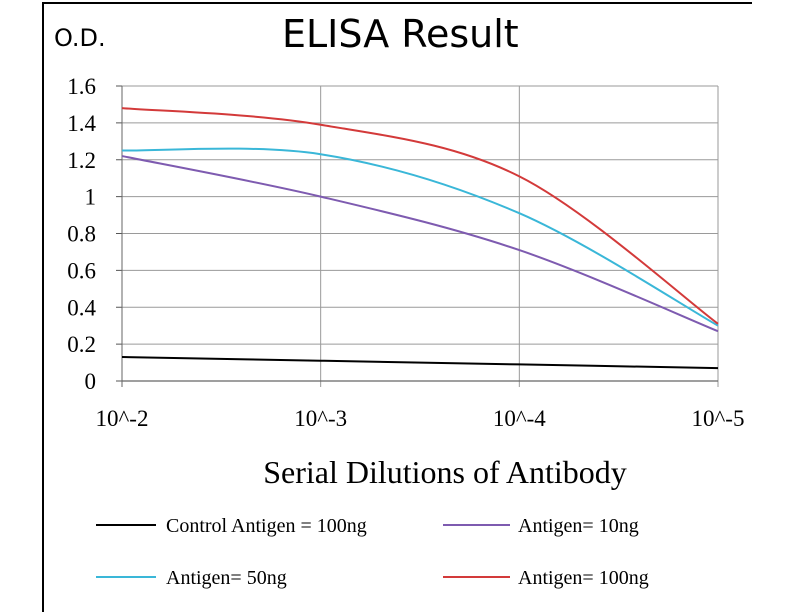  I want to click on x-tick-label: 10^-4, so click(519, 418).